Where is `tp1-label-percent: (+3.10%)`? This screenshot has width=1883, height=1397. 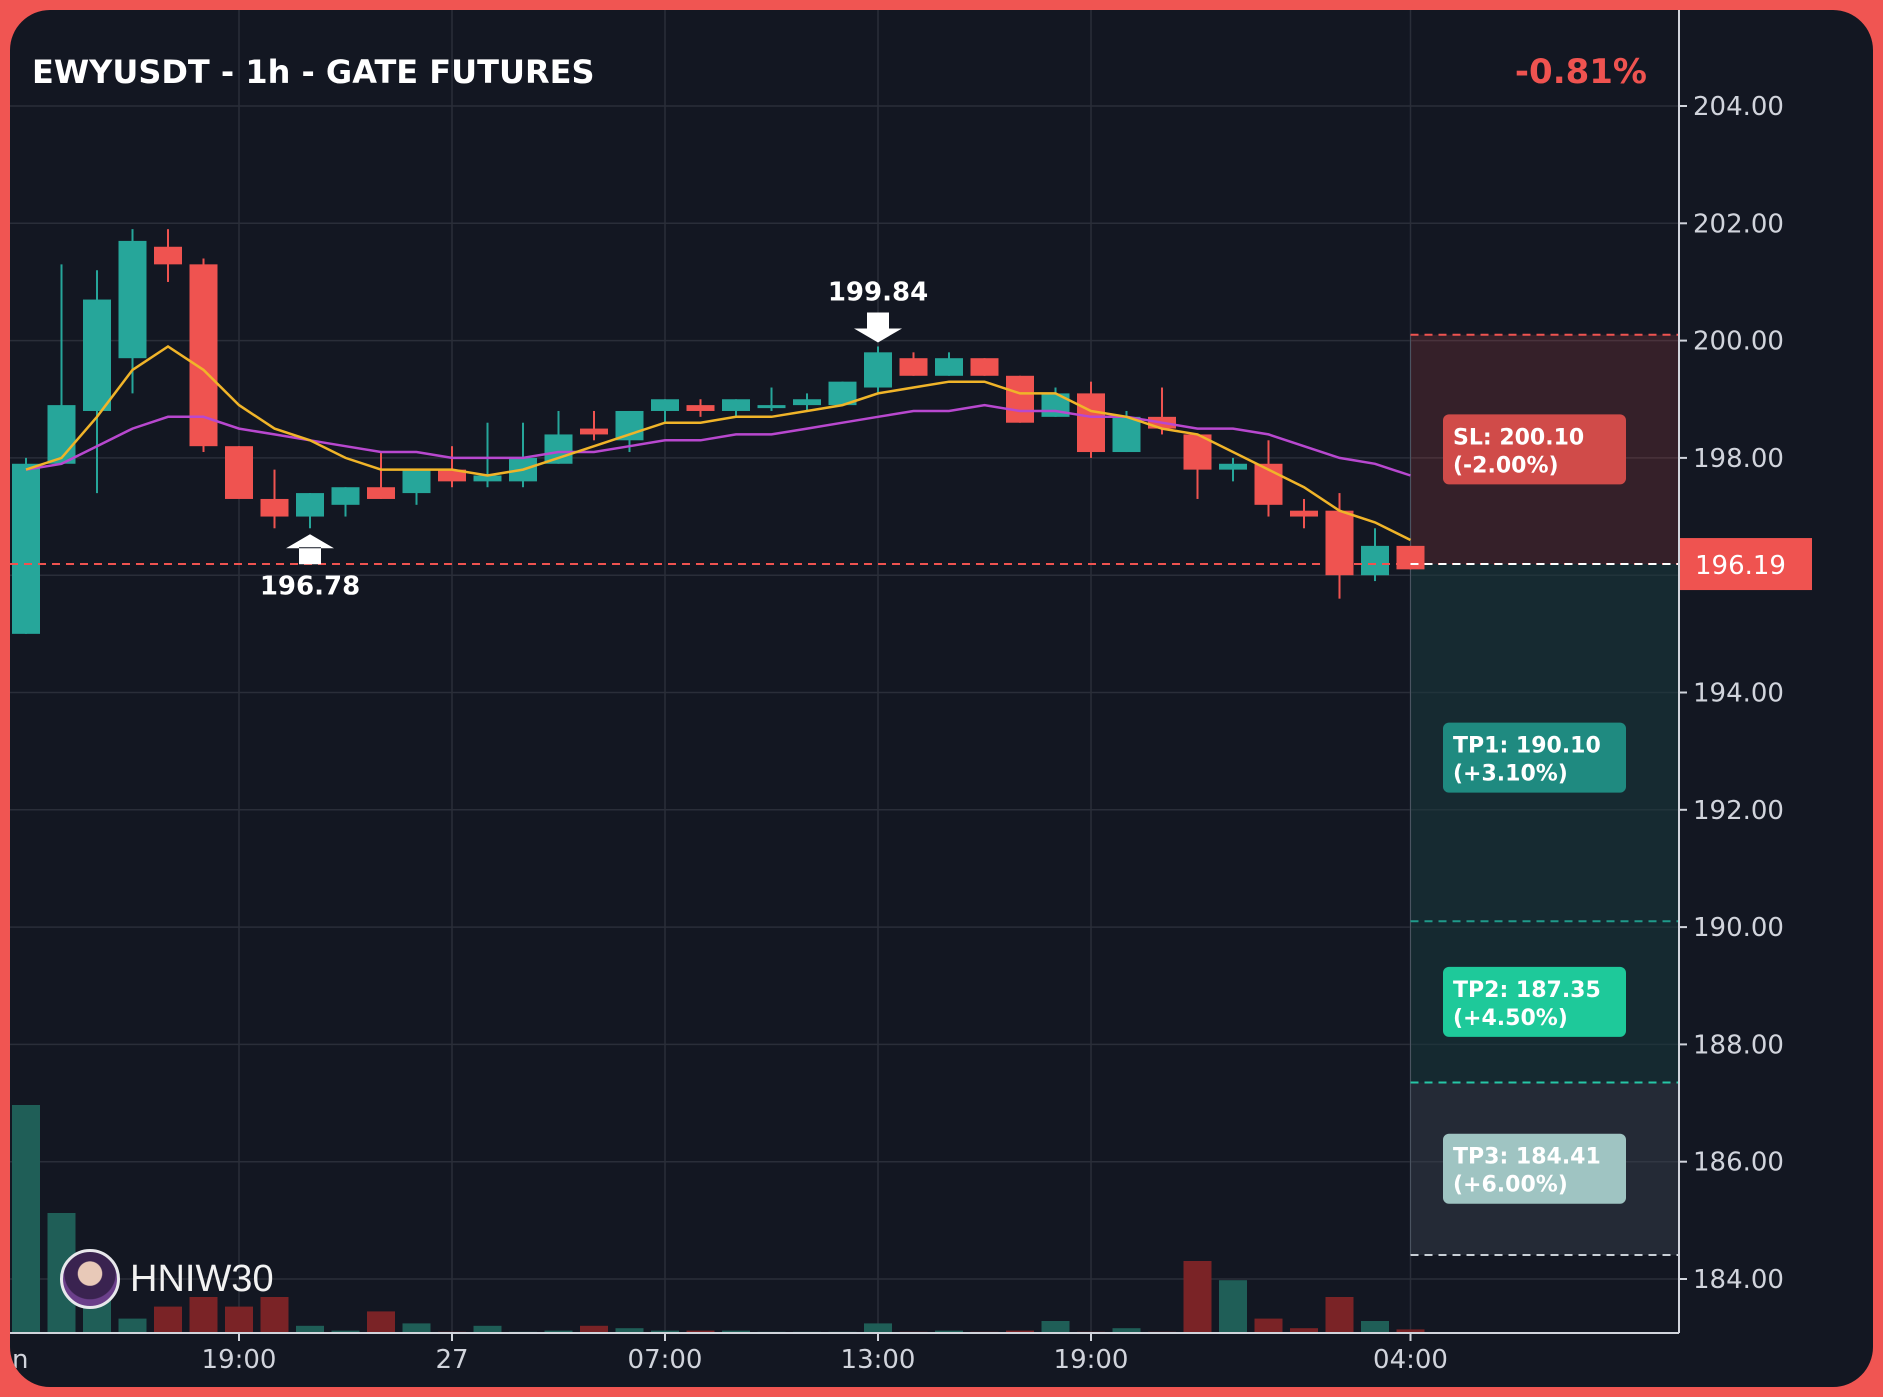 tp1-label-percent: (+3.10%) is located at coordinates (1510, 774).